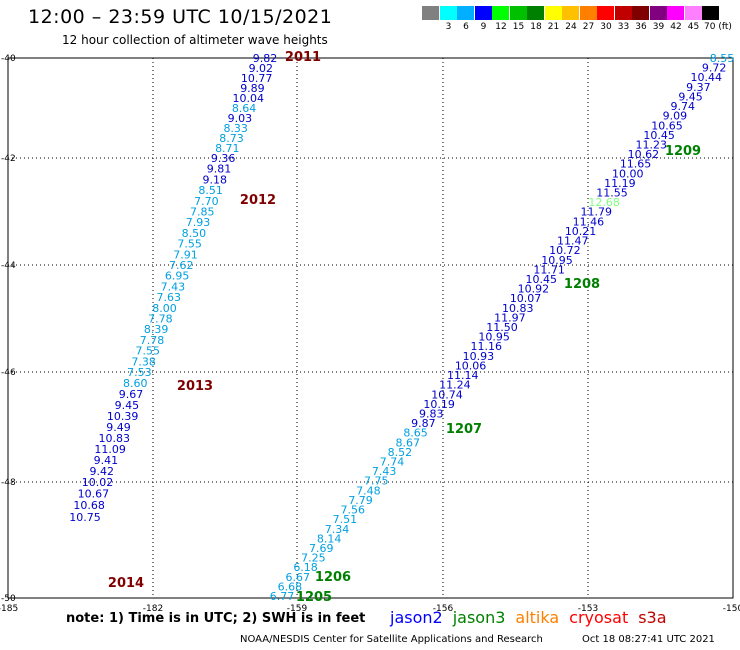 The image size is (740, 650). Describe the element at coordinates (329, 538) in the screenshot. I see `swh-value-label: 8.14` at that location.